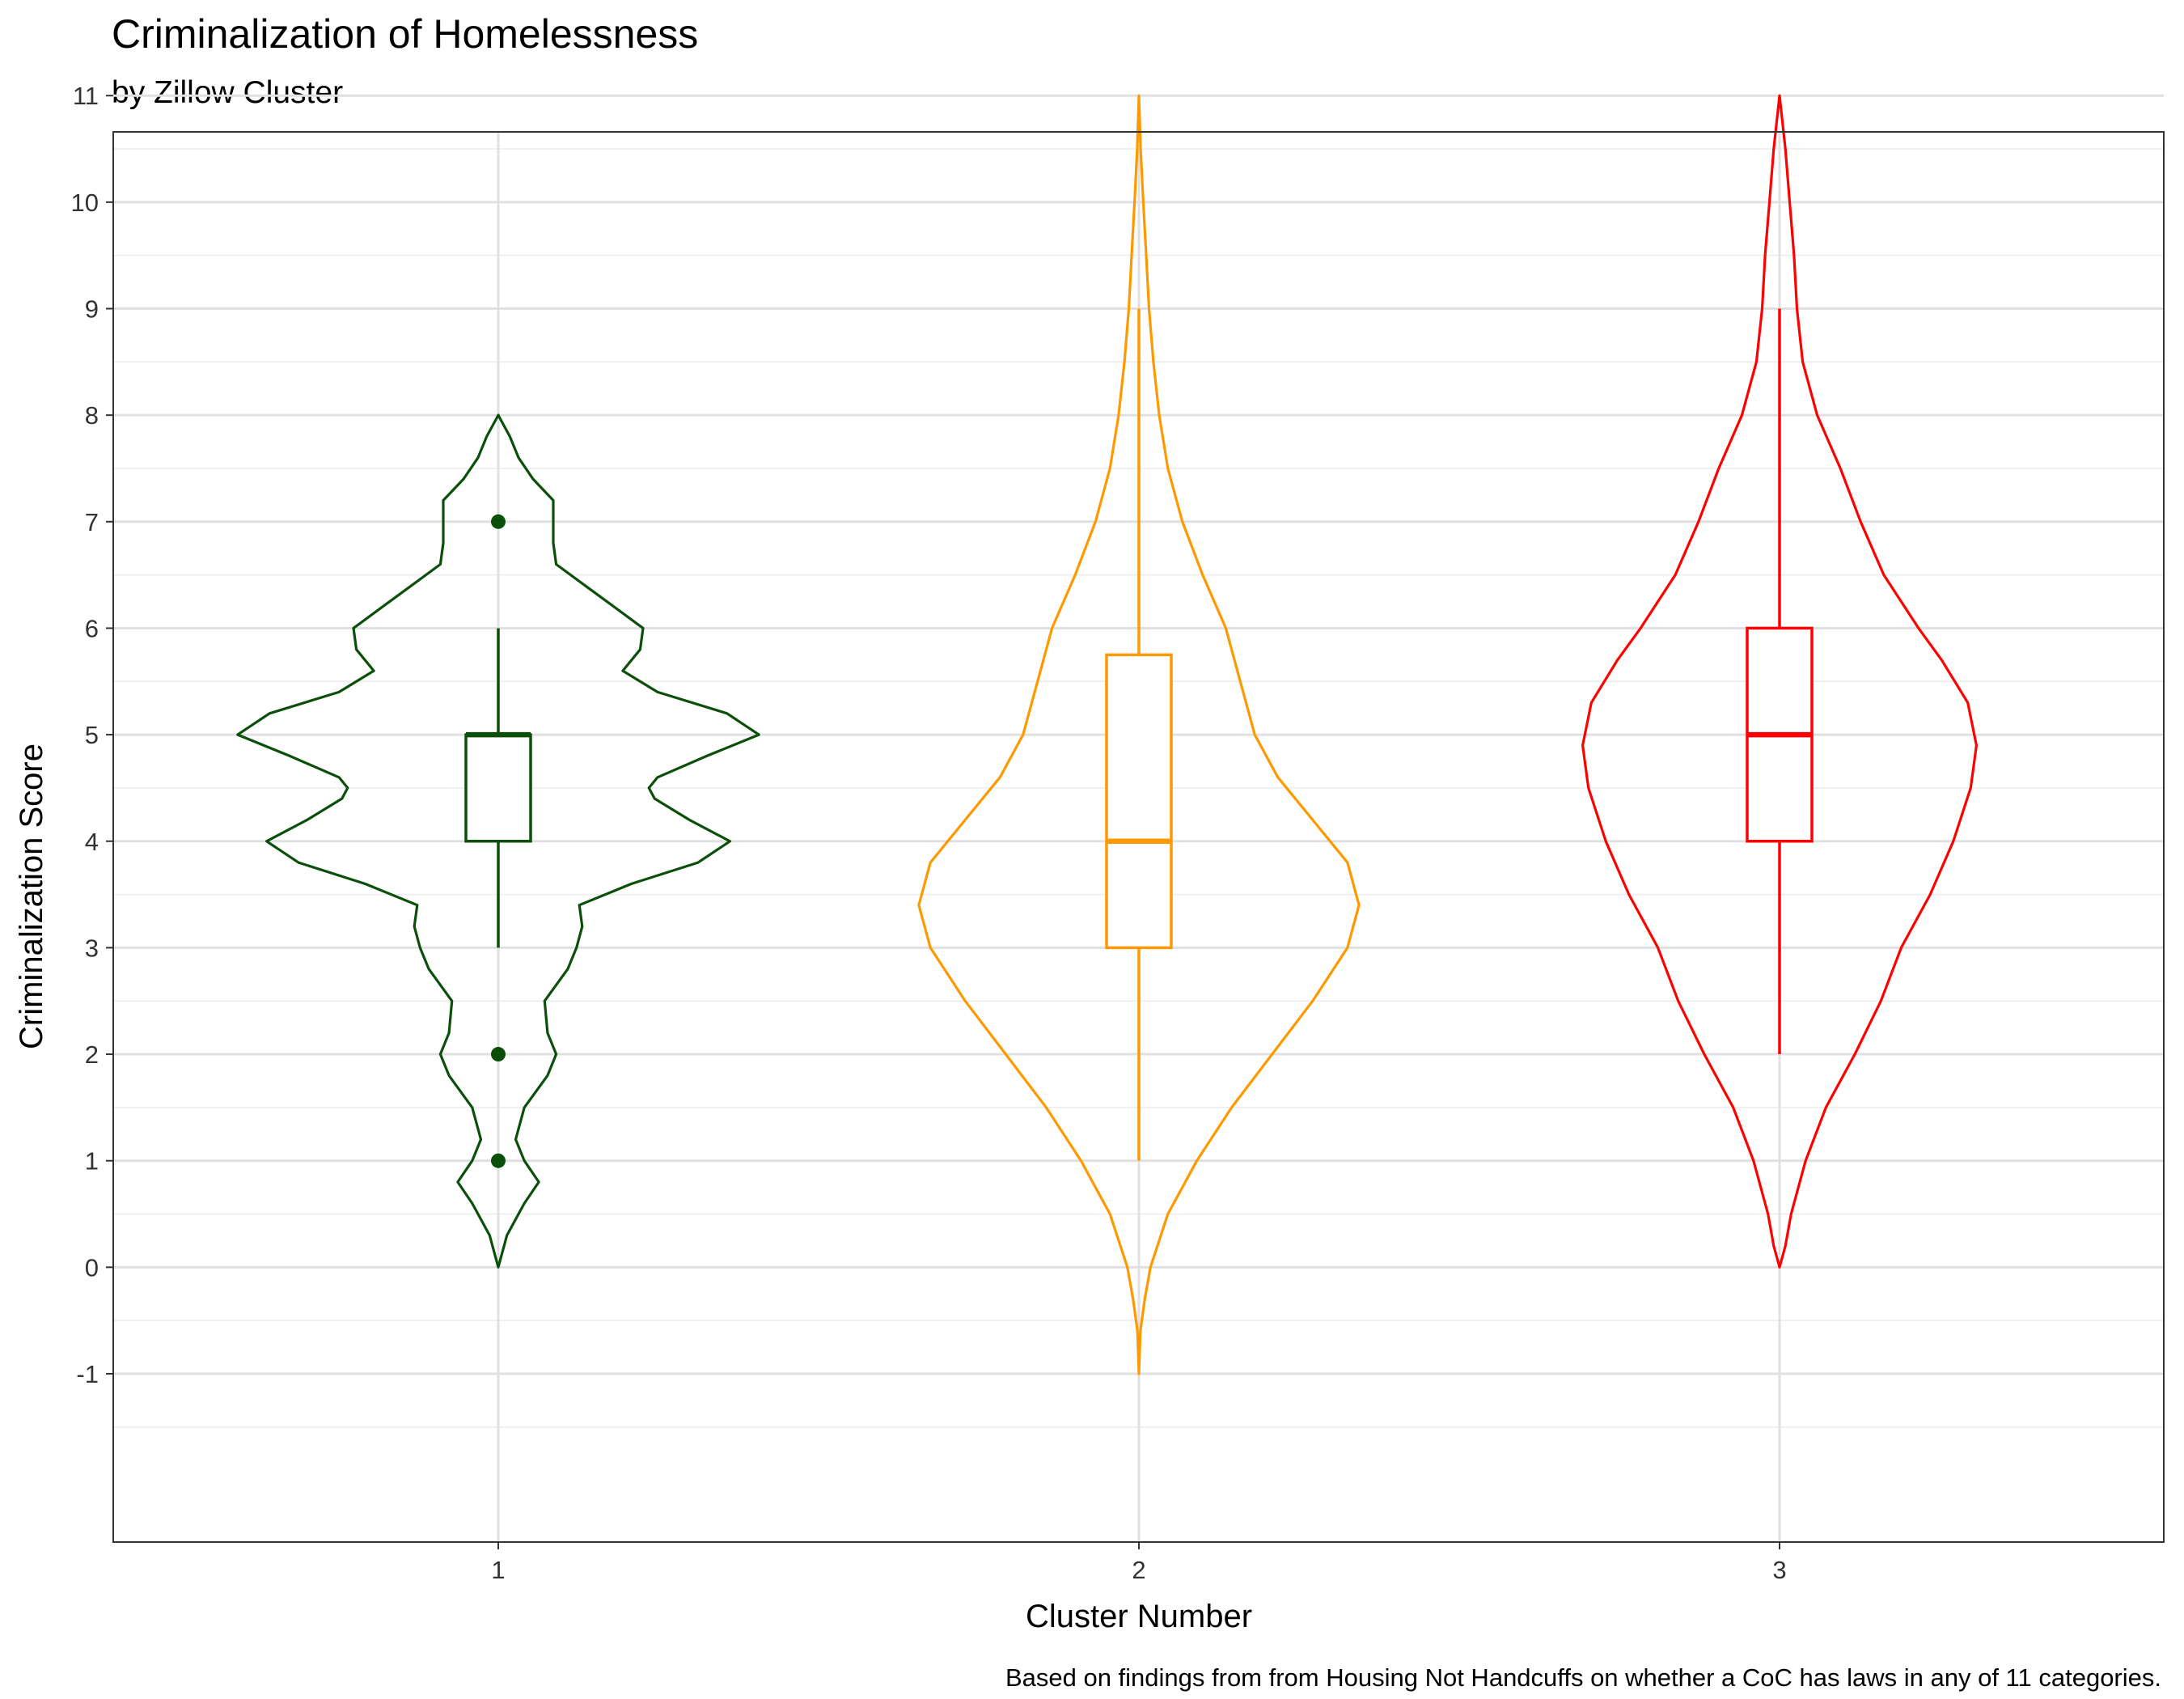 The height and width of the screenshot is (1699, 2184). What do you see at coordinates (498, 1570) in the screenshot?
I see `x-tick-label: 1` at bounding box center [498, 1570].